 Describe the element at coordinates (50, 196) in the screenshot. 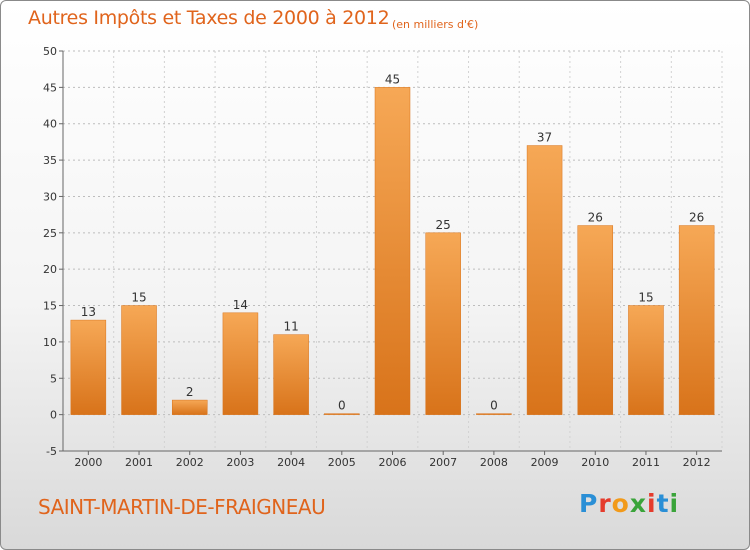

I see `y-tick-label: 30` at that location.